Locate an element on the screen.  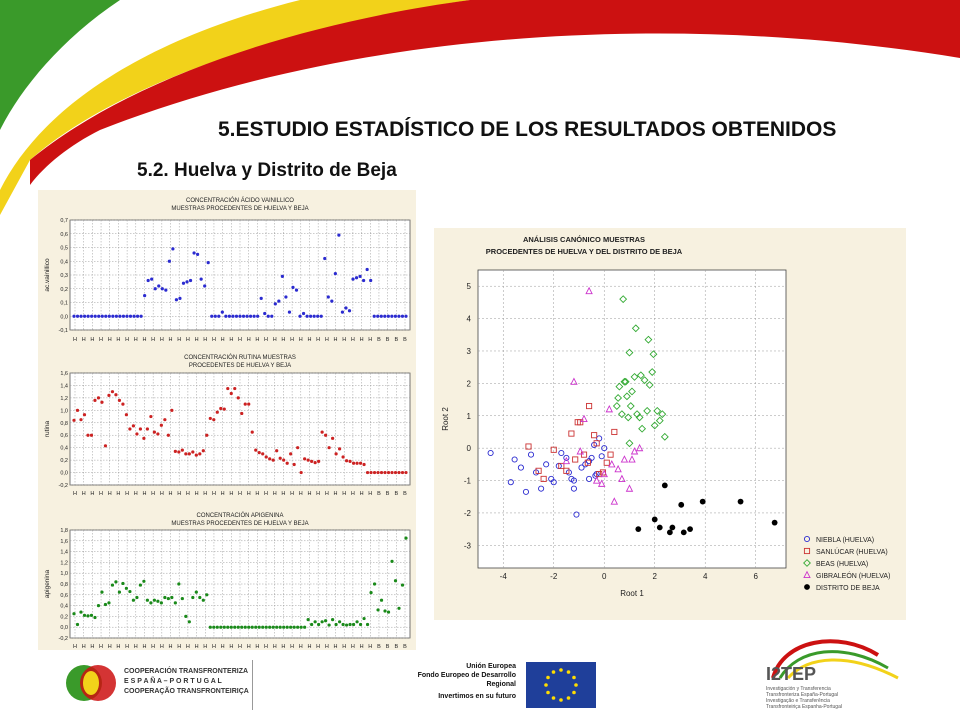
y-tick-label: 0,6 is located at coordinates (64, 436).